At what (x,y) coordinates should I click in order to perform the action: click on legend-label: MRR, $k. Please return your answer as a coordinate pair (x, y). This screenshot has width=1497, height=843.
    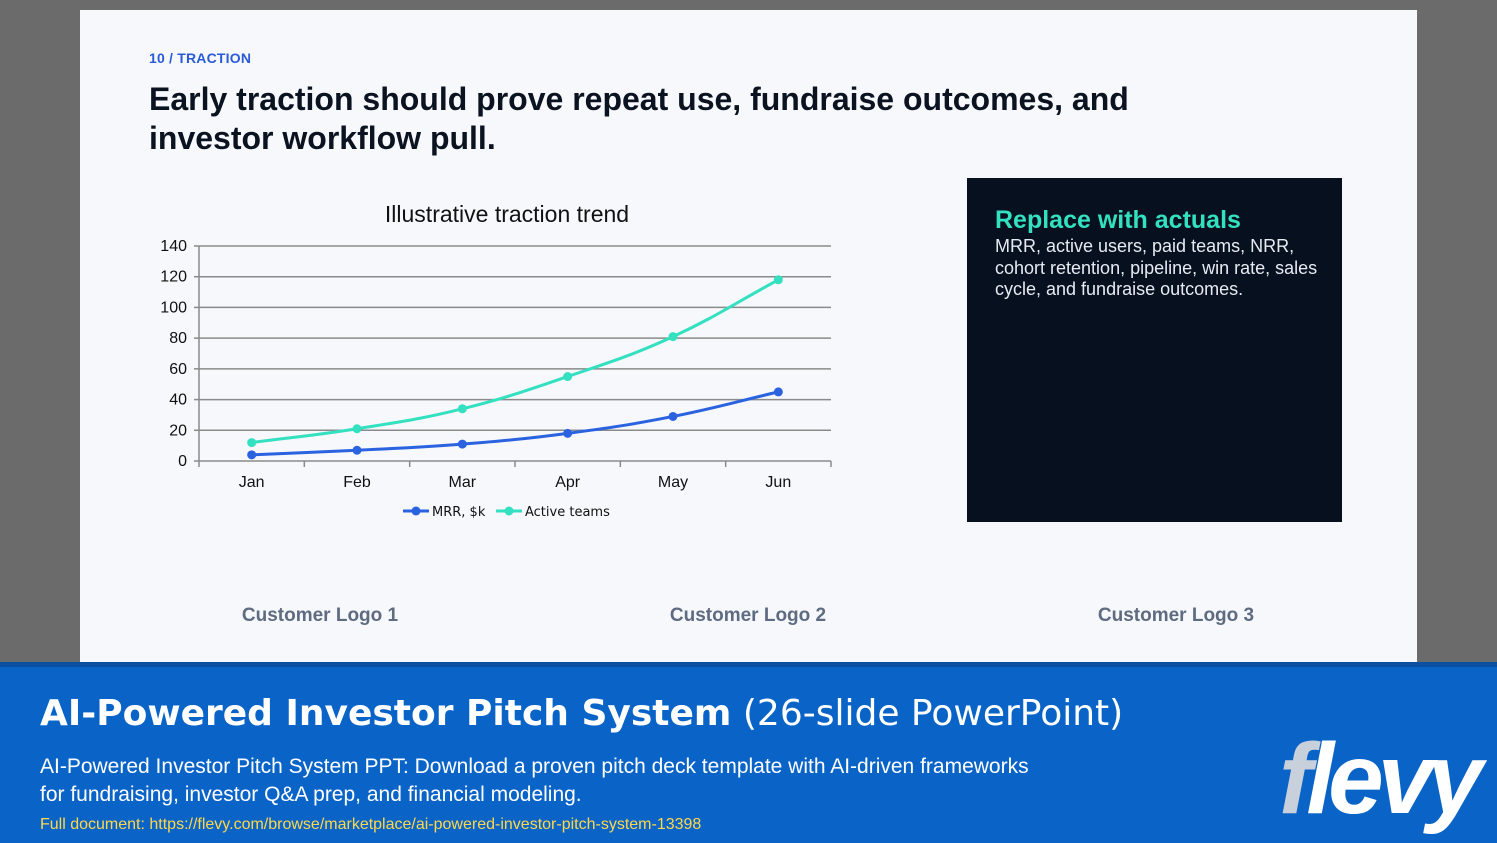
    Looking at the image, I should click on (459, 512).